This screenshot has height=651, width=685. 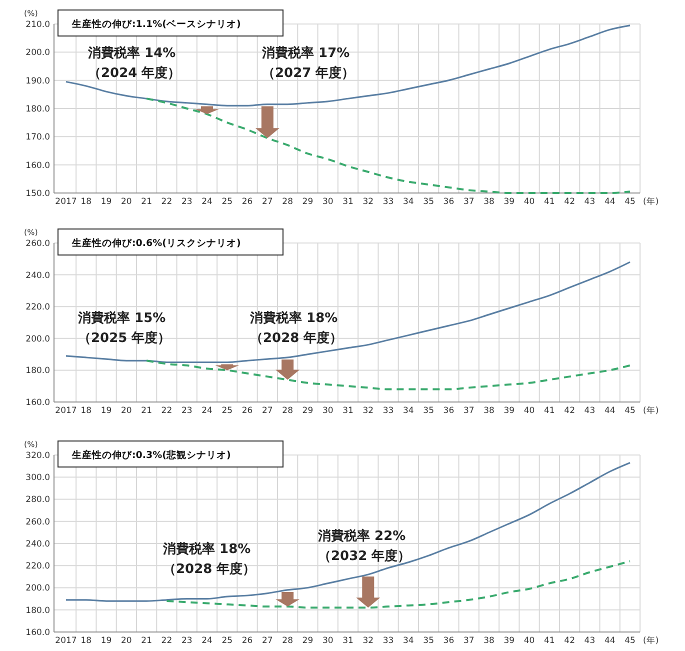 I want to click on annotation: 消費税率 17% （2027 年度）, so click(x=308, y=63).